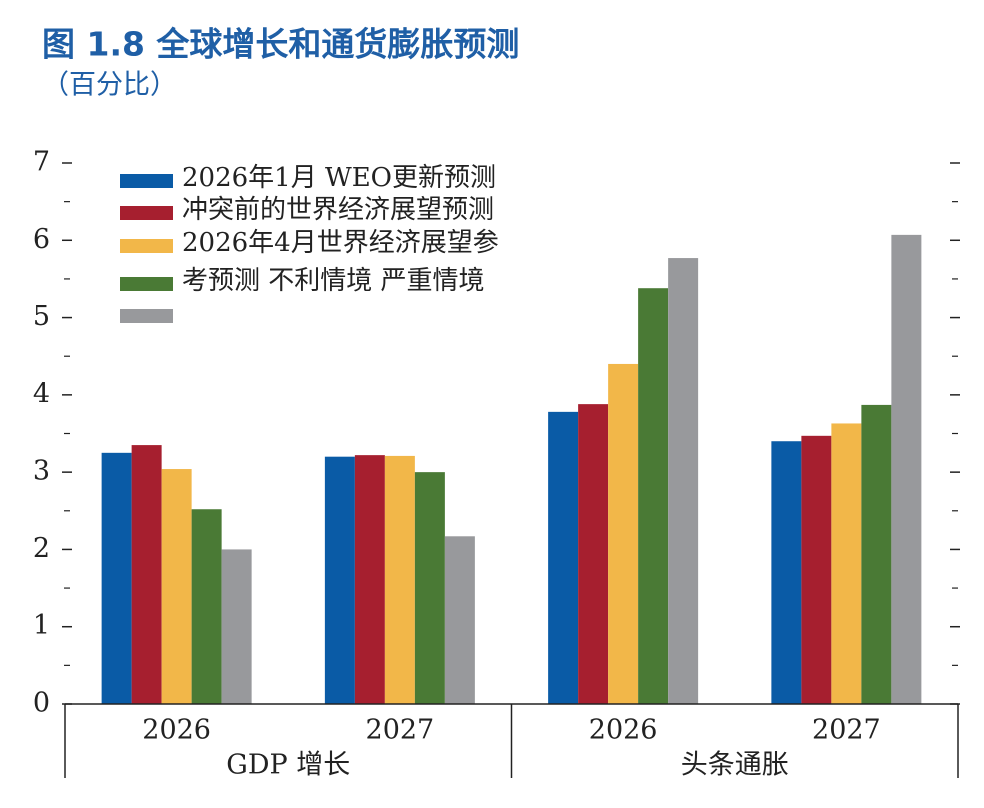  Describe the element at coordinates (41, 471) in the screenshot. I see `y-tick-label: 3` at that location.